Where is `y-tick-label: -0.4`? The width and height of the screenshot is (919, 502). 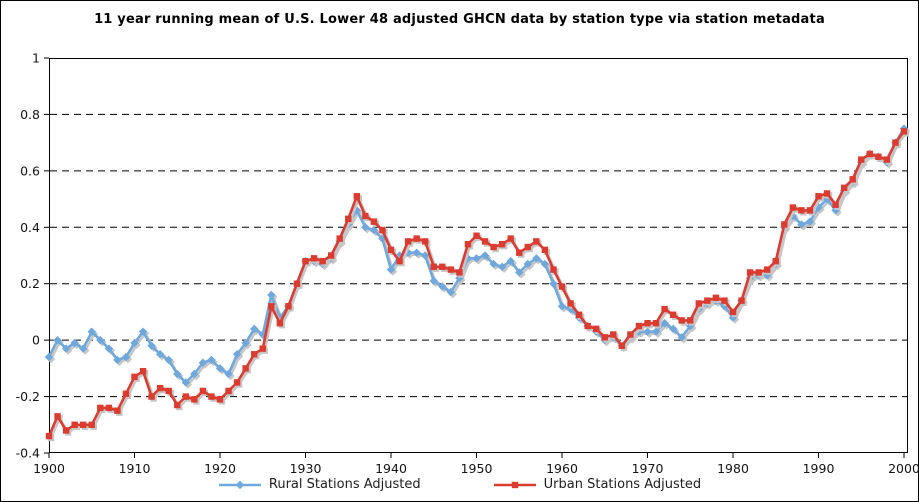 y-tick-label: -0.4 is located at coordinates (28, 453).